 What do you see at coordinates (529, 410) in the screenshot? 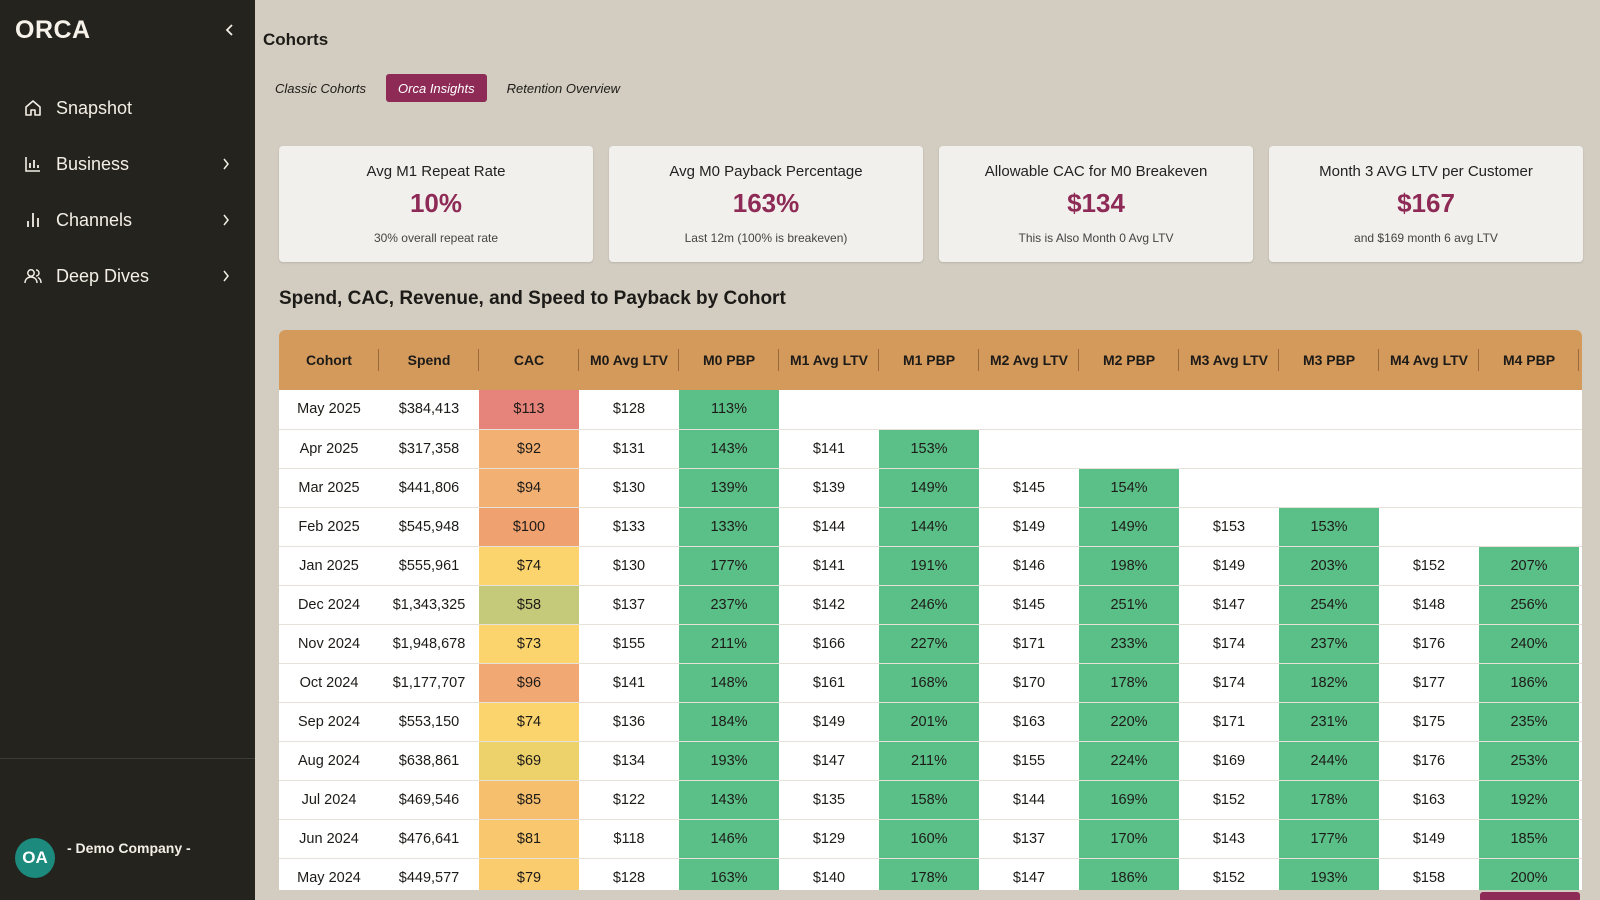
I see `table-cell: $113` at bounding box center [529, 410].